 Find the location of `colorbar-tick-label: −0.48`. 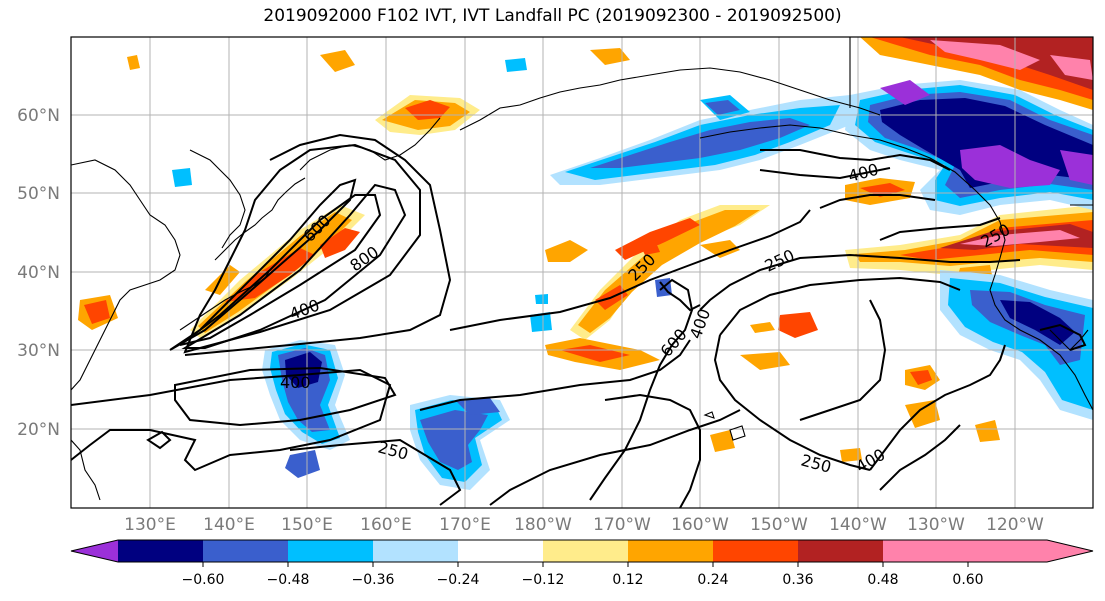

colorbar-tick-label: −0.48 is located at coordinates (288, 580).